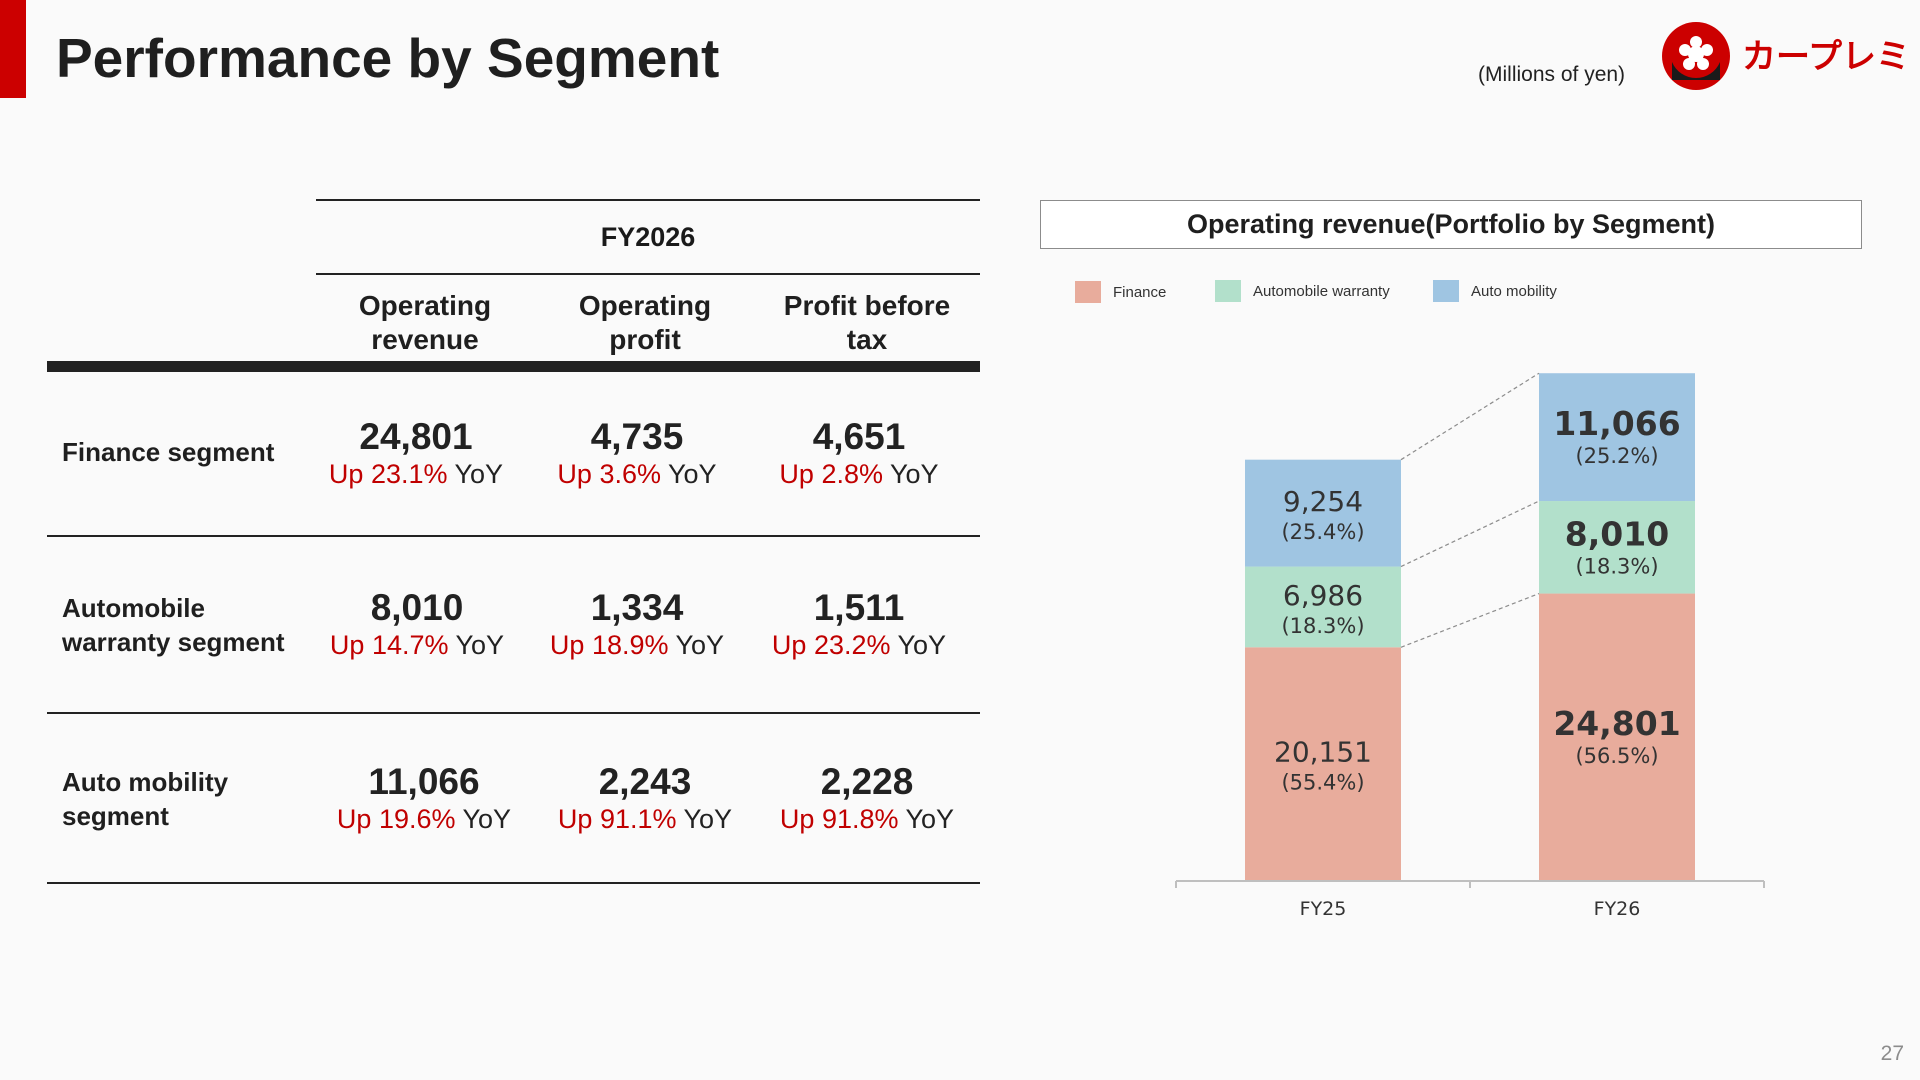 The height and width of the screenshot is (1080, 1920). Describe the element at coordinates (1617, 533) in the screenshot. I see `data-label: 8,010` at that location.